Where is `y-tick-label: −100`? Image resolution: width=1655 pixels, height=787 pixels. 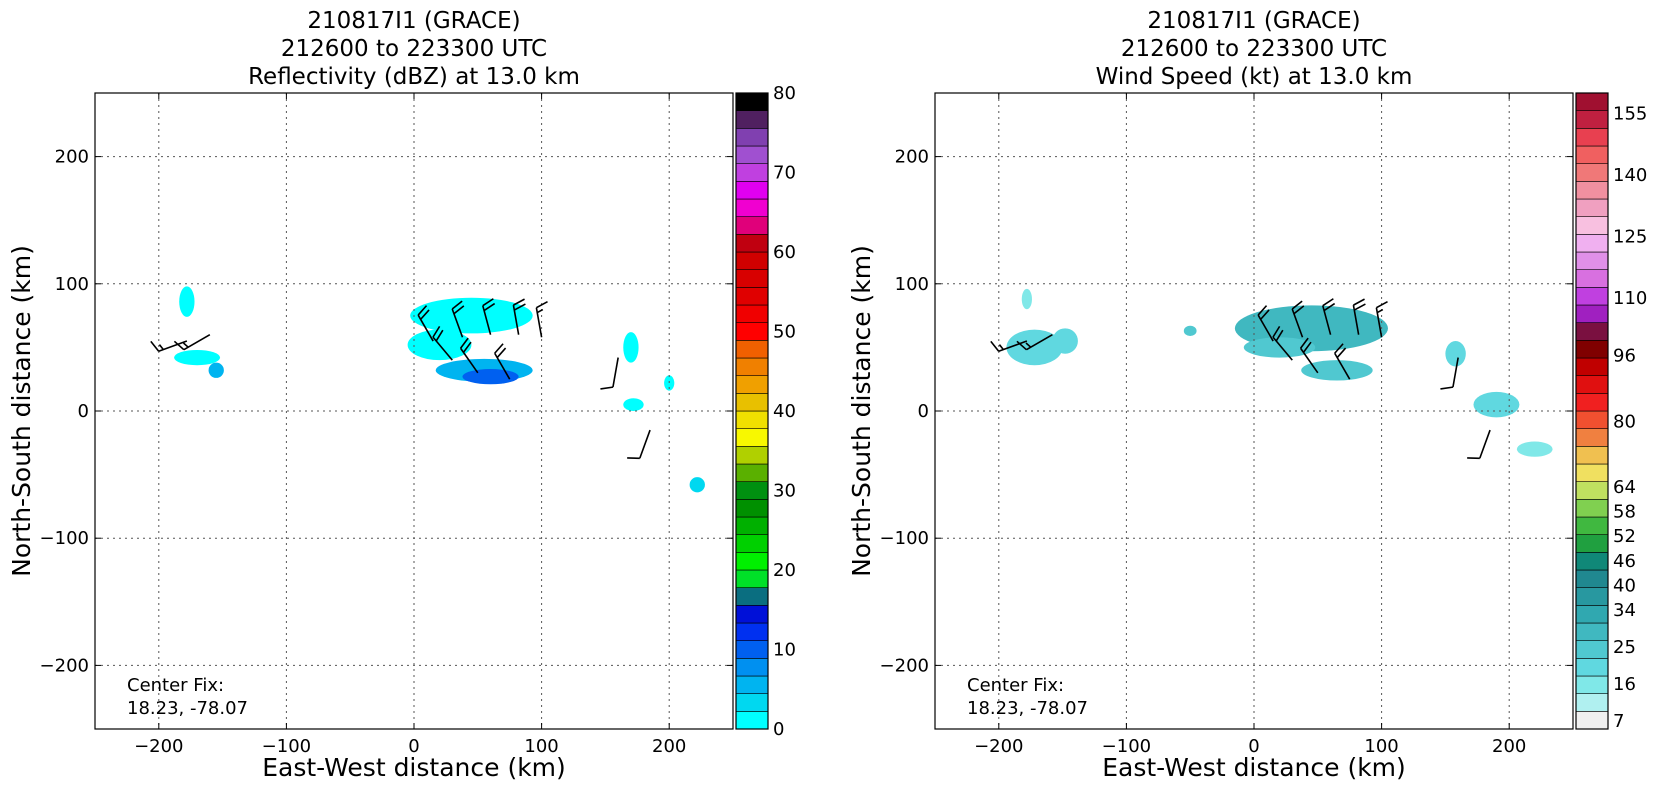 y-tick-label: −100 is located at coordinates (64, 538).